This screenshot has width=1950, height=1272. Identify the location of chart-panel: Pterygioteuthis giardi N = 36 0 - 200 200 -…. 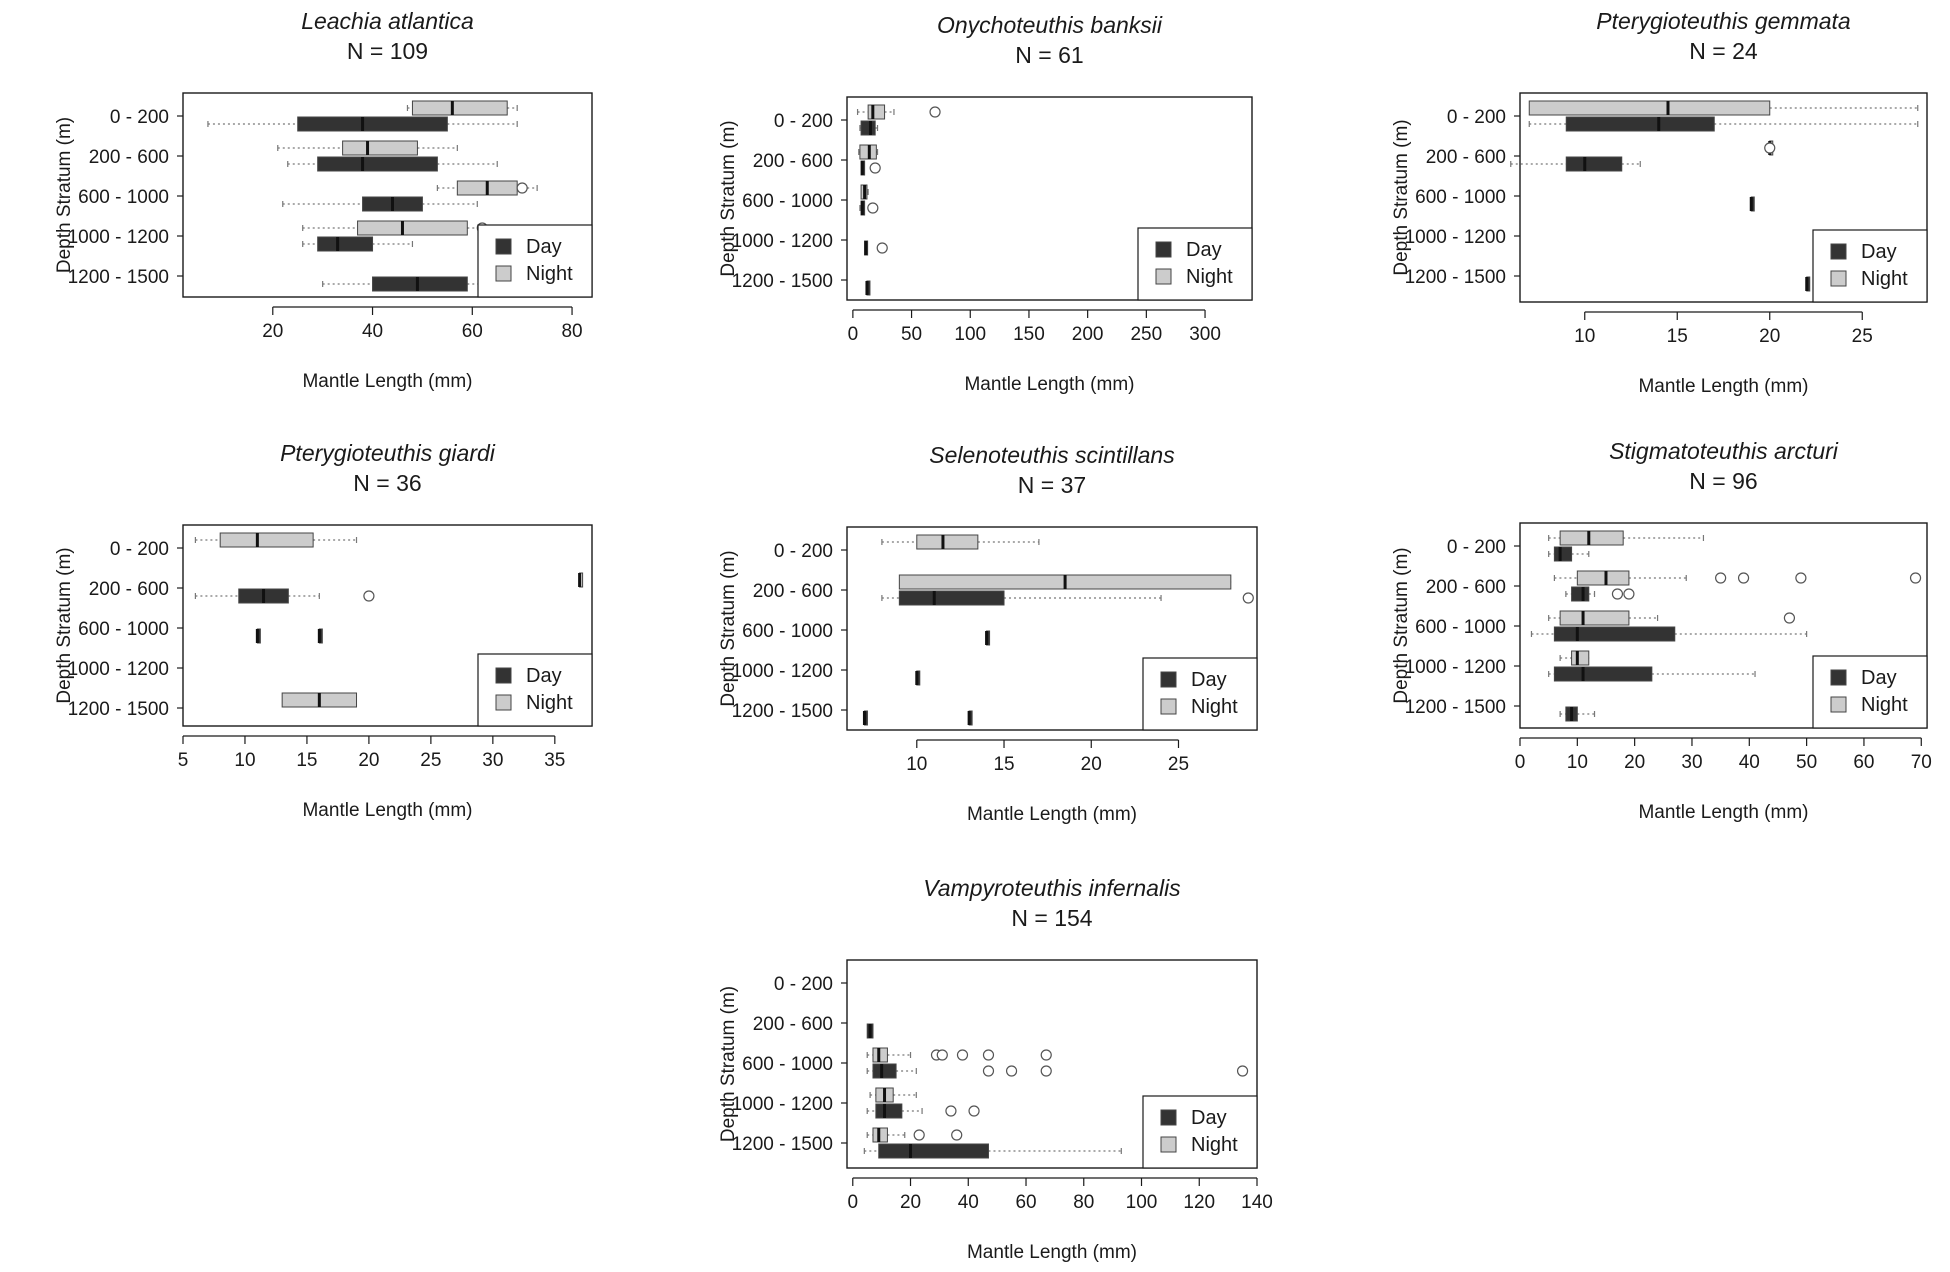
(323, 630).